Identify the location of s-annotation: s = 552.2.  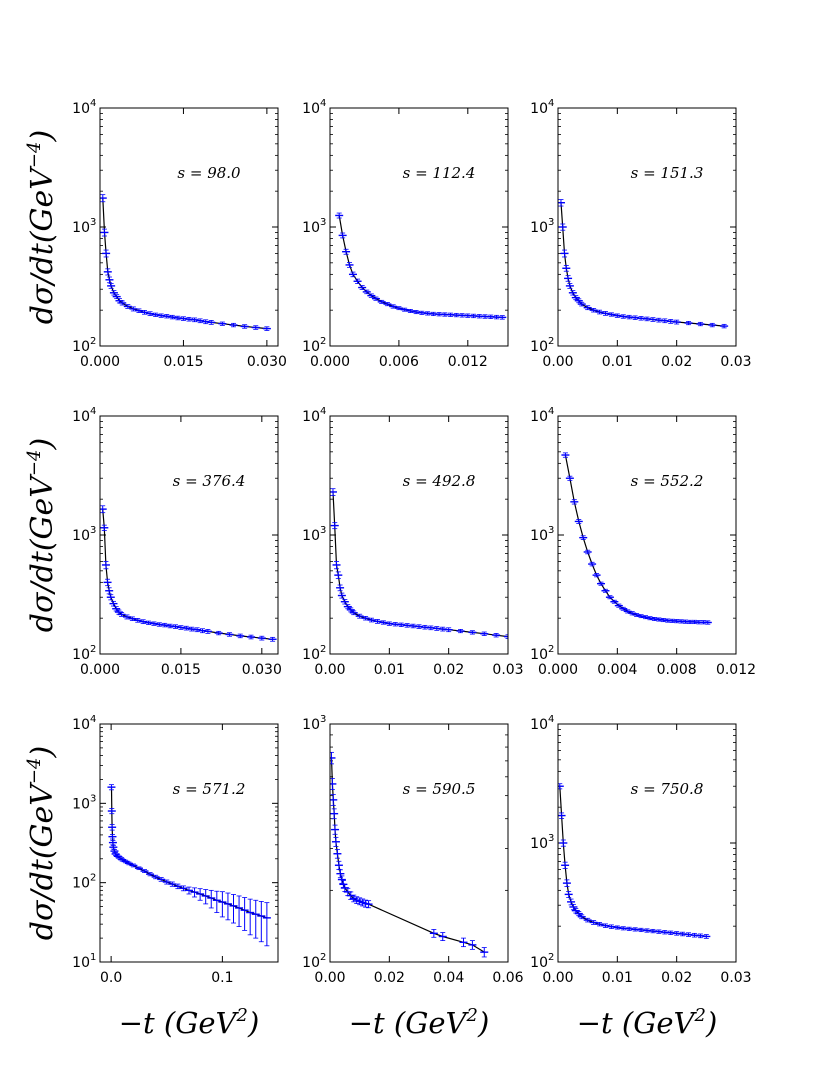
(667, 481).